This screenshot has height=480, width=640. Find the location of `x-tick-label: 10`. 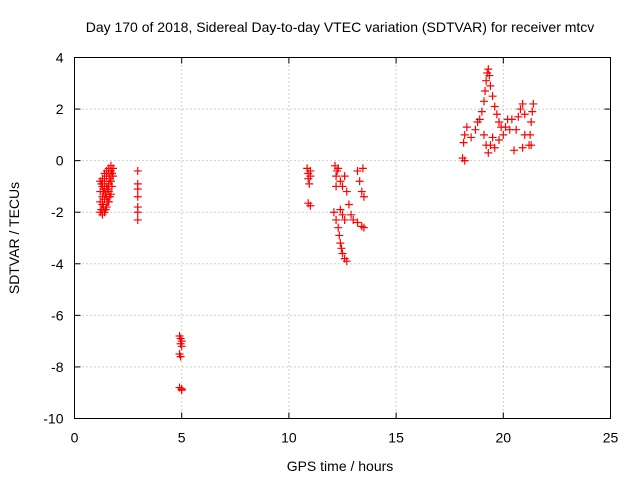

x-tick-label: 10 is located at coordinates (289, 438).